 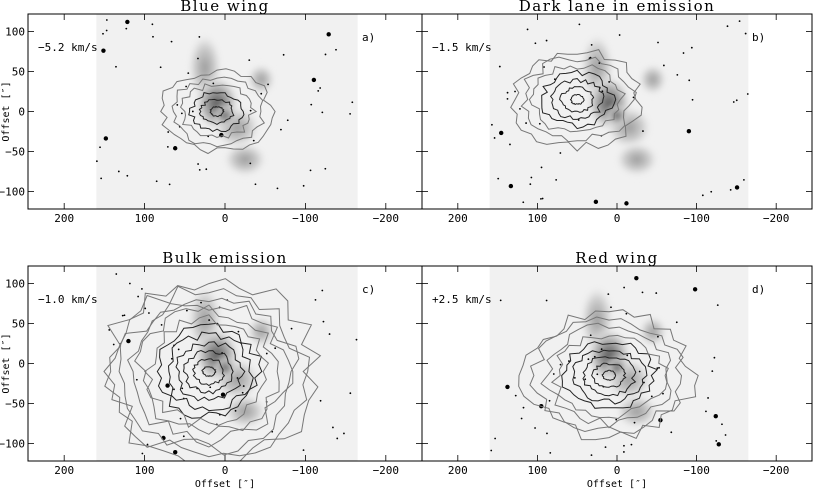 What do you see at coordinates (368, 289) in the screenshot?
I see `panel-letter-c: c)` at bounding box center [368, 289].